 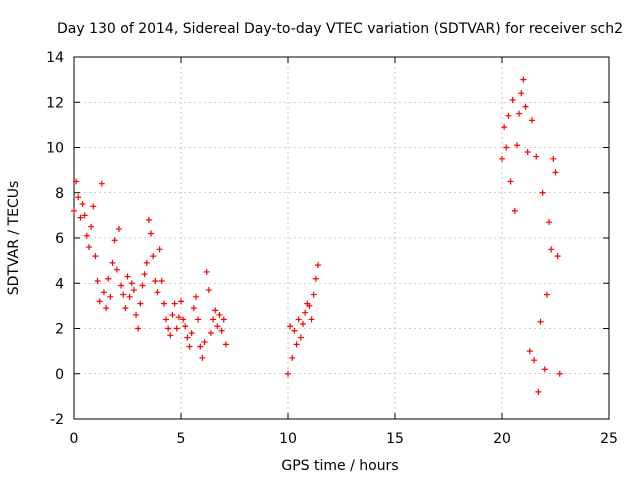 I want to click on x-tick-label: 20, so click(x=502, y=439).